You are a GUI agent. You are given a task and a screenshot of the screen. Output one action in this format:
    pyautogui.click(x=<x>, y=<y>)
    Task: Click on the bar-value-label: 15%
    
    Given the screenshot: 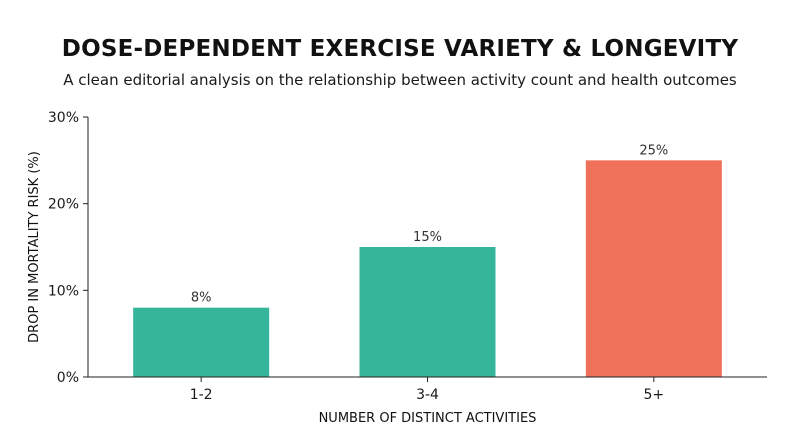 What is the action you would take?
    pyautogui.click(x=427, y=237)
    